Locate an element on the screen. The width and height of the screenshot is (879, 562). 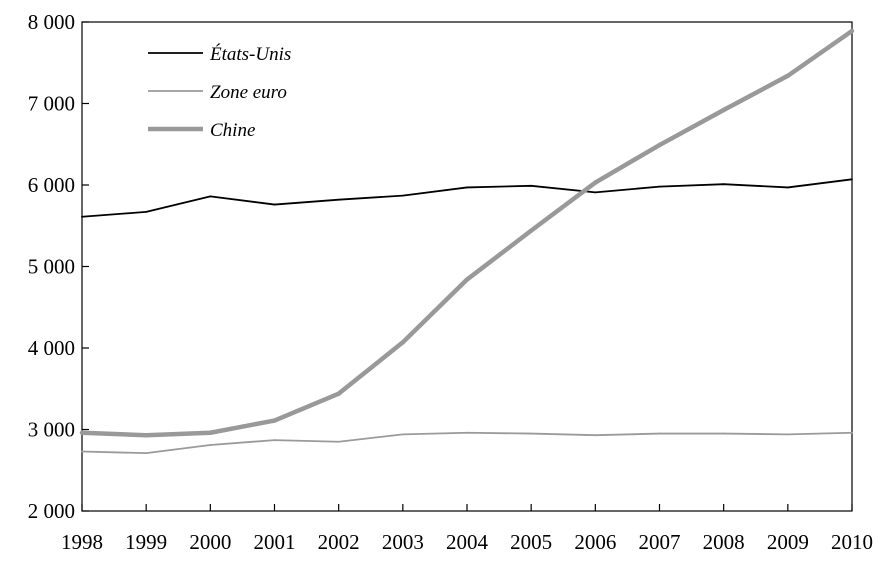
y-tick-label: 3 000 is located at coordinates (51, 430).